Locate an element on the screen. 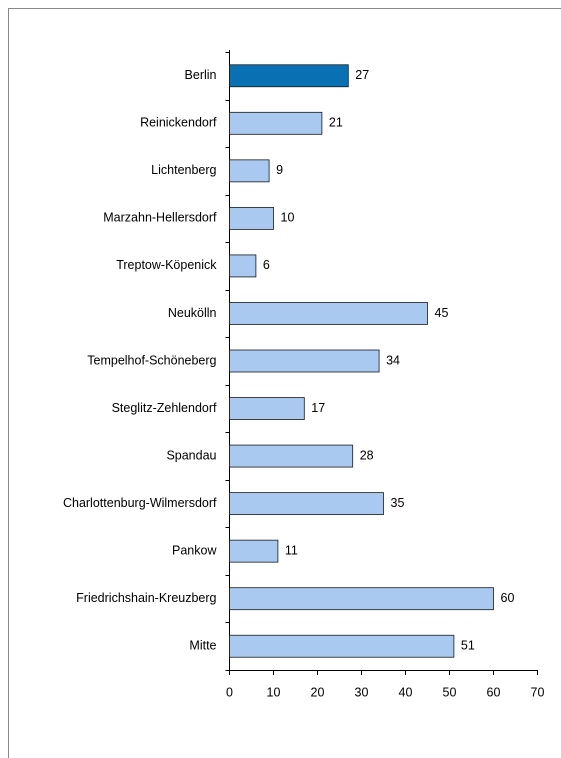  x-tick-label: 10 is located at coordinates (274, 692).